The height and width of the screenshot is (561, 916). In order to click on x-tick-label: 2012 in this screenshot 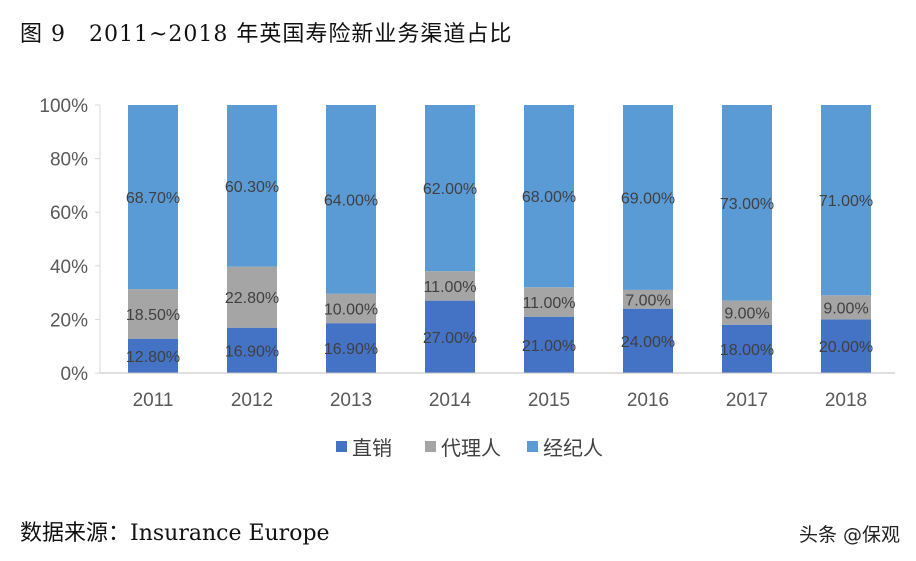, I will do `click(252, 400)`.